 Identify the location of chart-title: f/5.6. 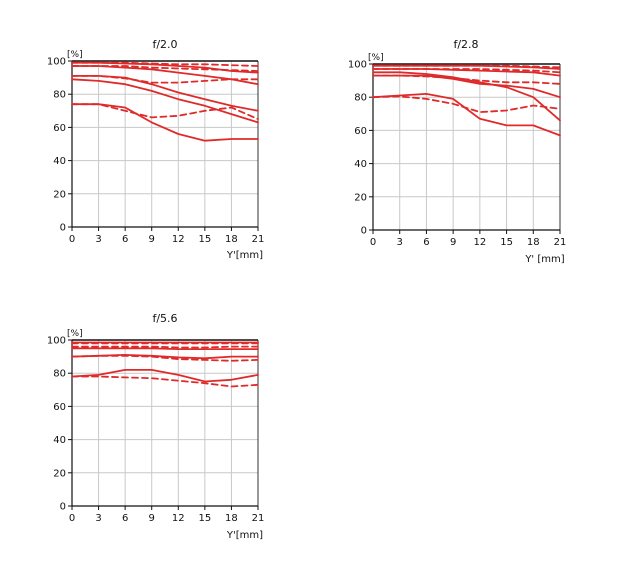
(164, 318).